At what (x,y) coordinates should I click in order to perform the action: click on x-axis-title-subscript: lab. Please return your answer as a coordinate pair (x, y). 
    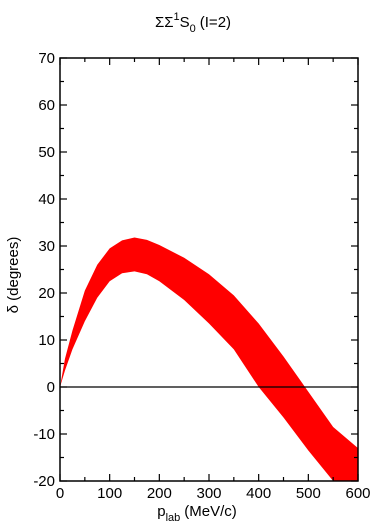
    Looking at the image, I should click on (173, 517).